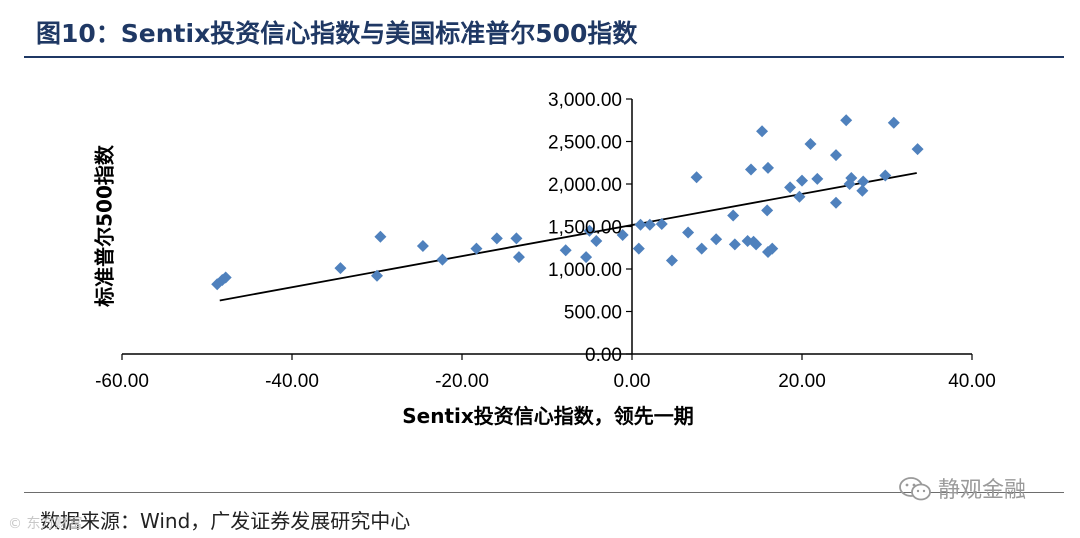  I want to click on x-tick-label: 0.00, so click(632, 381).